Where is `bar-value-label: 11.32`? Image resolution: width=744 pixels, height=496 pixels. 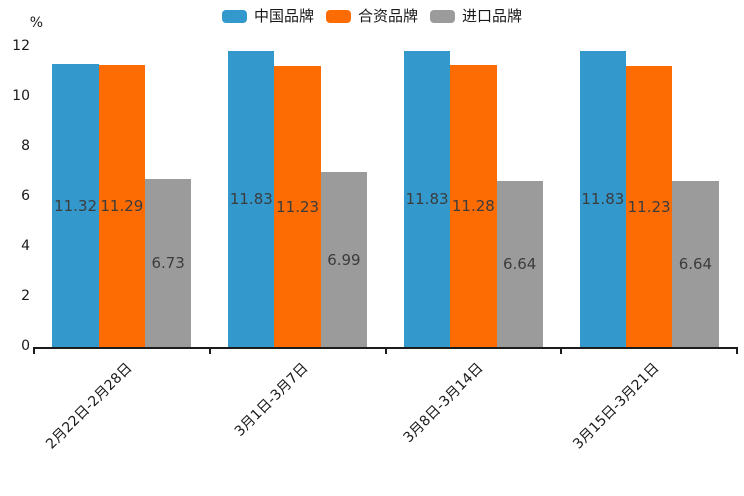
bar-value-label: 11.32 is located at coordinates (76, 205).